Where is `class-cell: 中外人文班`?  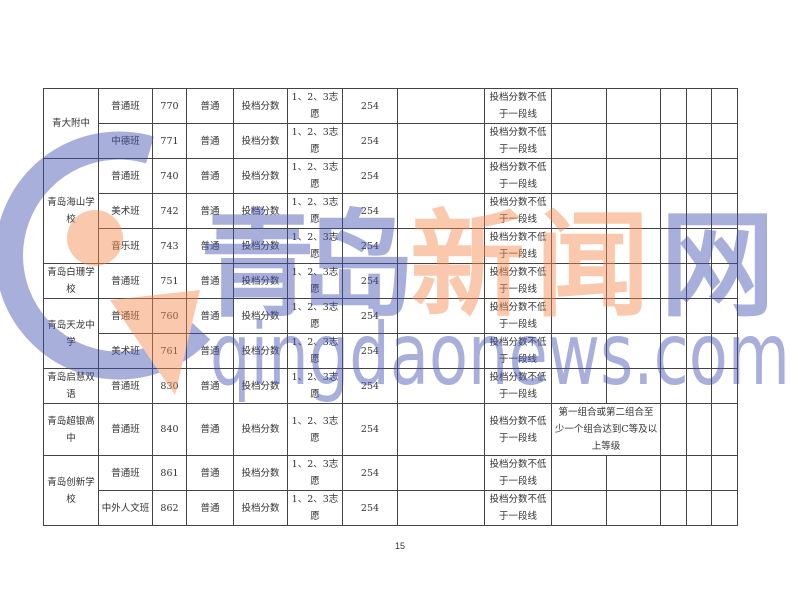
class-cell: 中外人文班 is located at coordinates (125, 508).